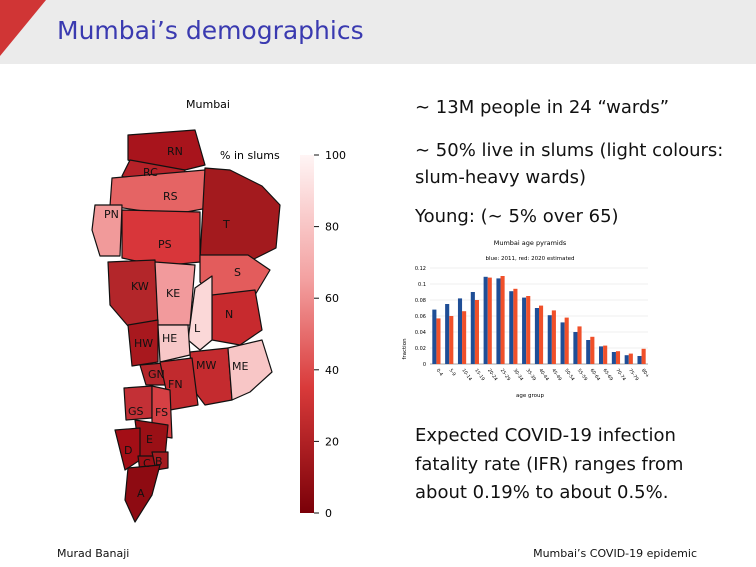 The height and width of the screenshot is (567, 756). Describe the element at coordinates (237, 317) in the screenshot. I see `ward-n` at that location.